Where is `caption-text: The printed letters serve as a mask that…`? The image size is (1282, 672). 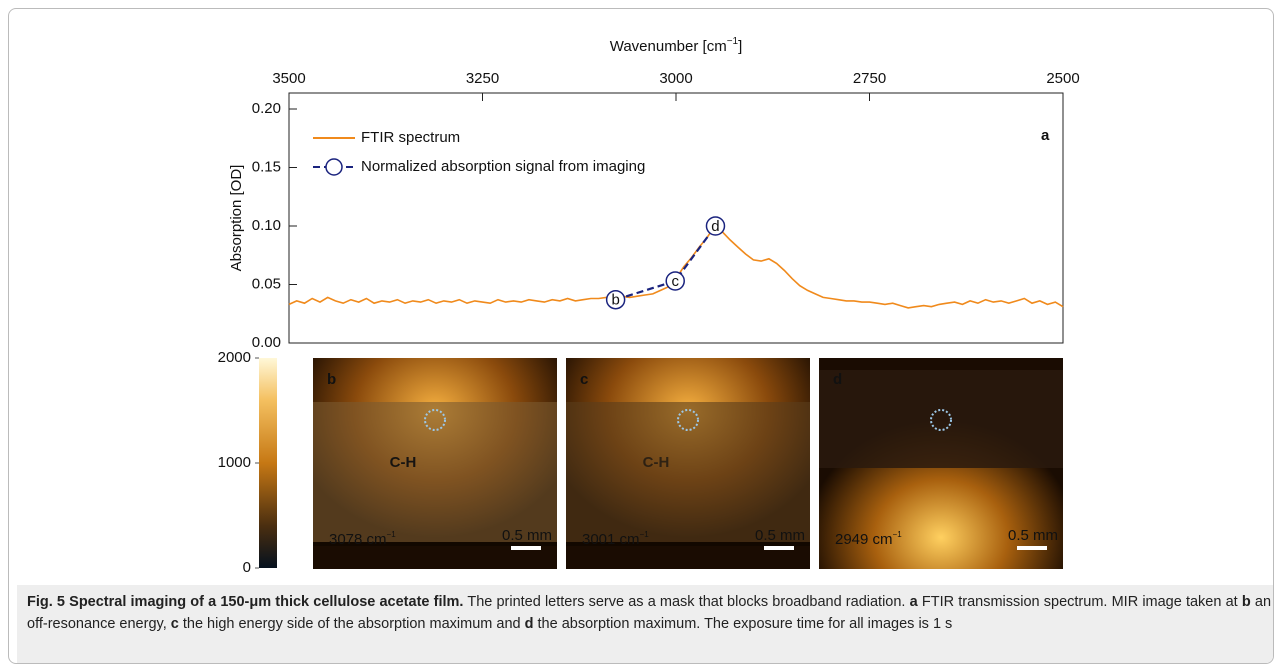
caption-text: The printed letters serve as a mask that… is located at coordinates (686, 602).